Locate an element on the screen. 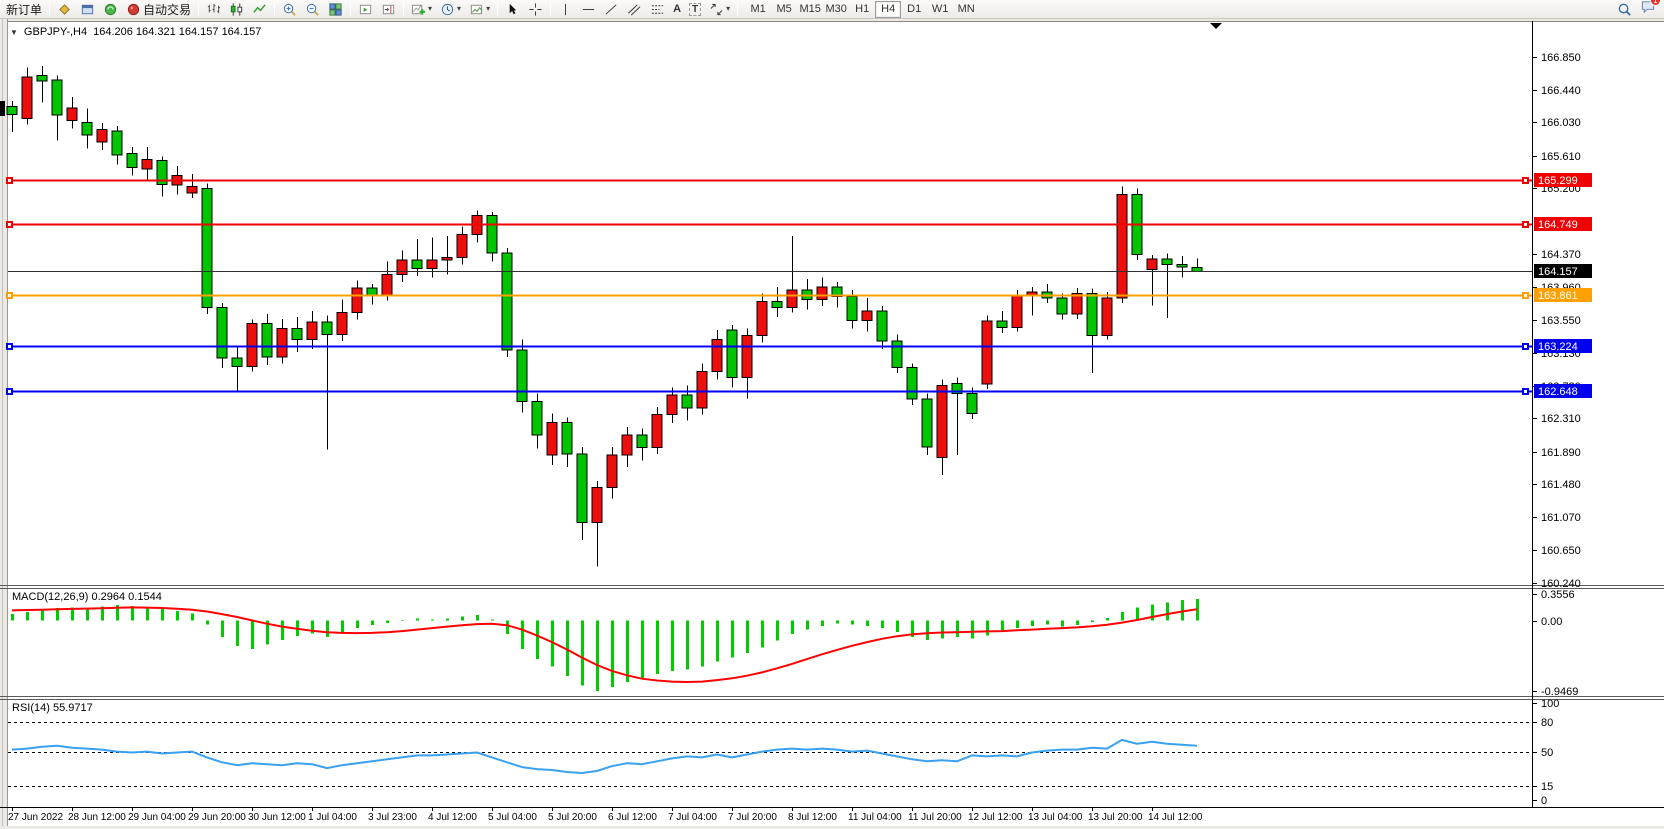 The width and height of the screenshot is (1664, 829). notifications-button: 1 is located at coordinates (1650, 9).